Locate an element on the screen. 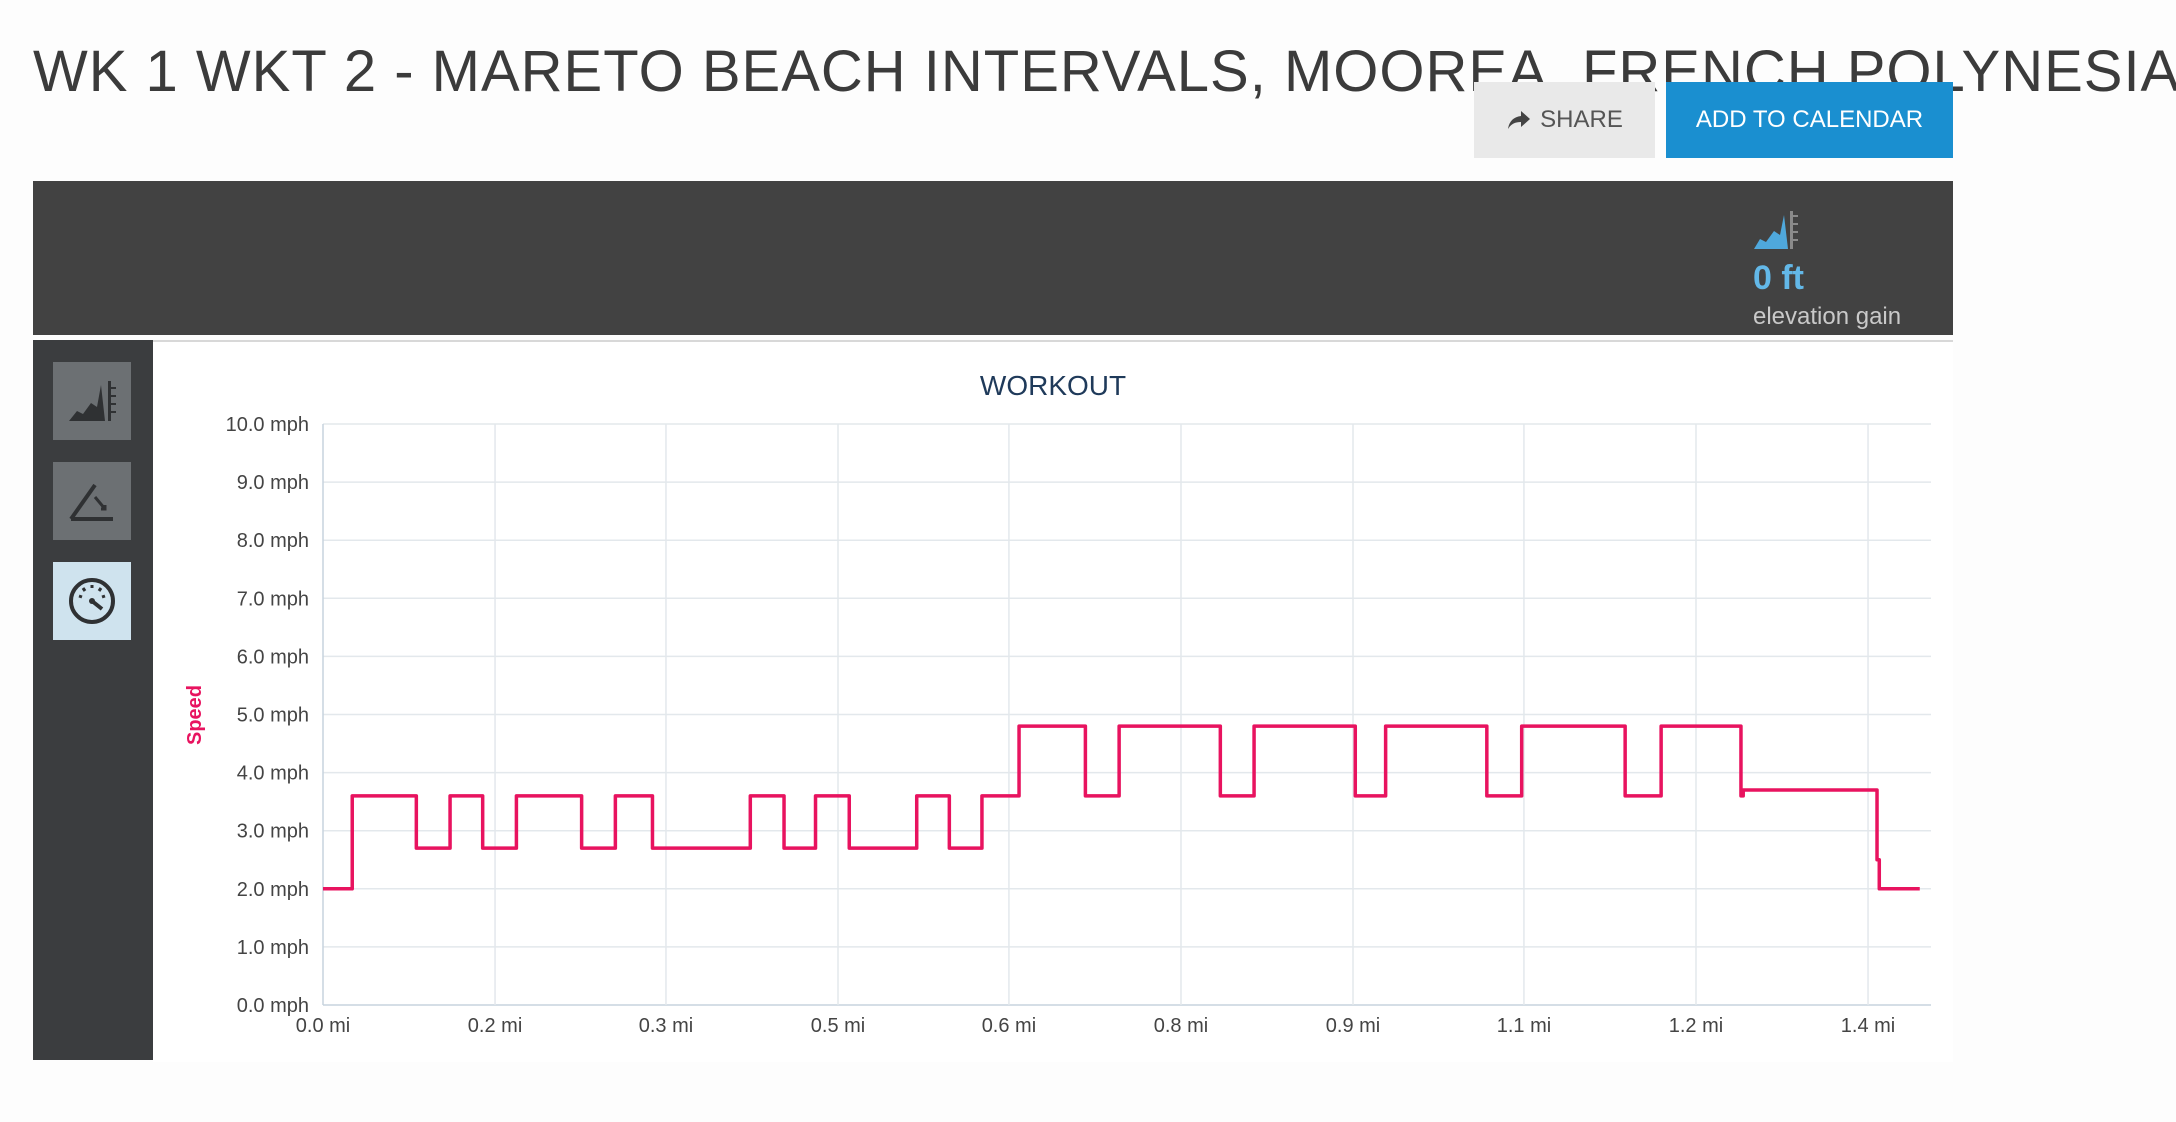 The image size is (2176, 1122). y-tick-label: 9.0 mph is located at coordinates (273, 483).